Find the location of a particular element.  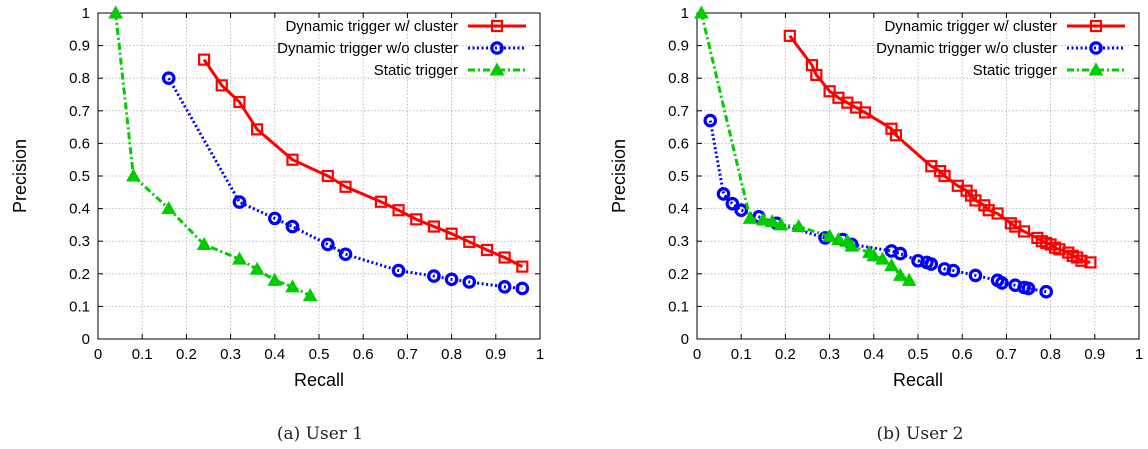

y-tick-label: 0.9 is located at coordinates (79, 46).